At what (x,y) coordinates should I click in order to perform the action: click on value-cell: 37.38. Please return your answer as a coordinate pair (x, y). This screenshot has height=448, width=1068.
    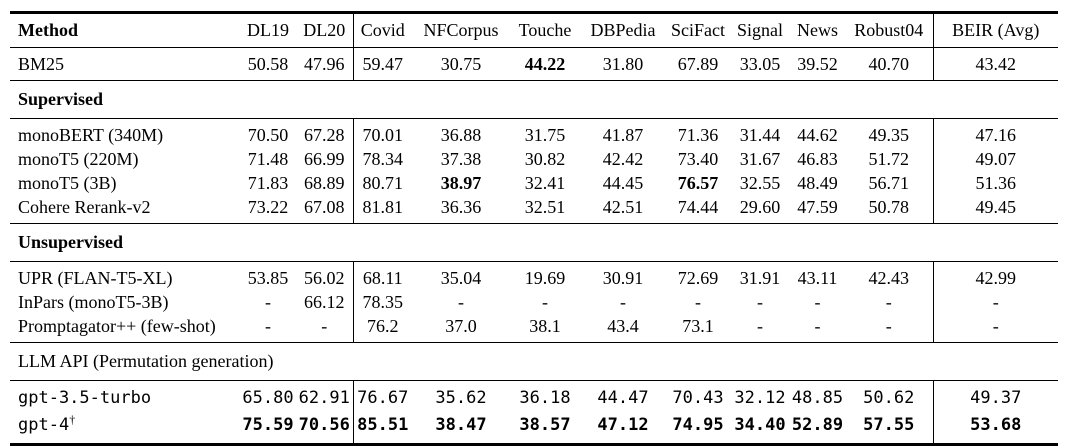
    Looking at the image, I should click on (461, 159).